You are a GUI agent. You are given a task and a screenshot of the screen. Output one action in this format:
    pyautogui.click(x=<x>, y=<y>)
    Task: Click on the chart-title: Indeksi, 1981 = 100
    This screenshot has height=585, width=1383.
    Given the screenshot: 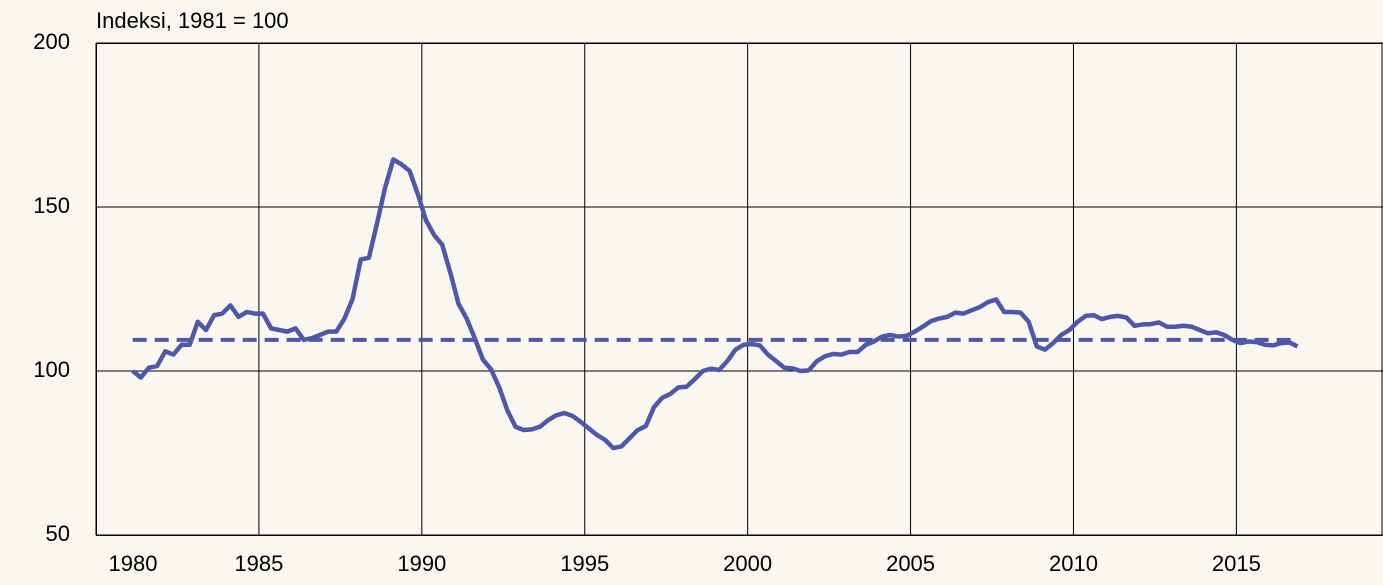 What is the action you would take?
    pyautogui.click(x=192, y=20)
    